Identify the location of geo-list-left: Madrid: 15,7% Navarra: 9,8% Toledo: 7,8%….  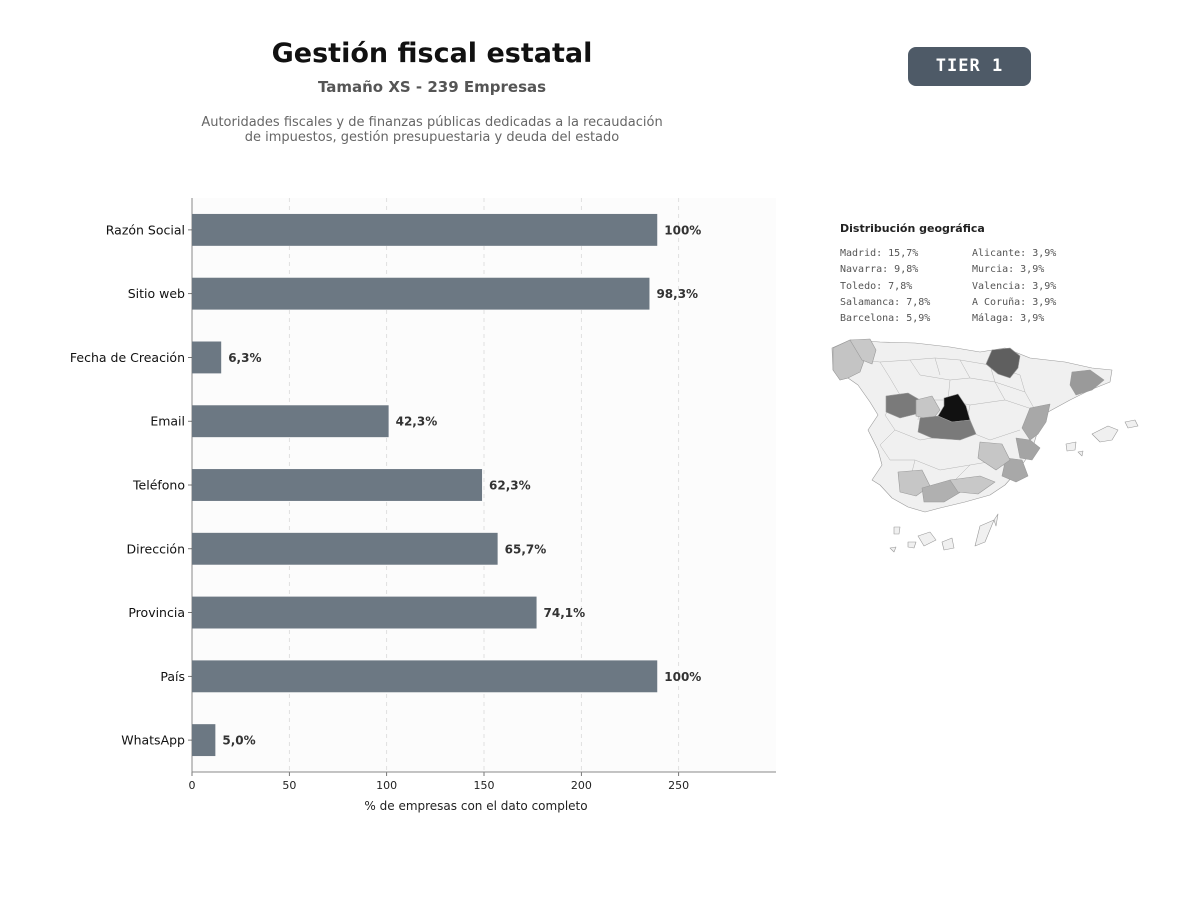
(885, 286).